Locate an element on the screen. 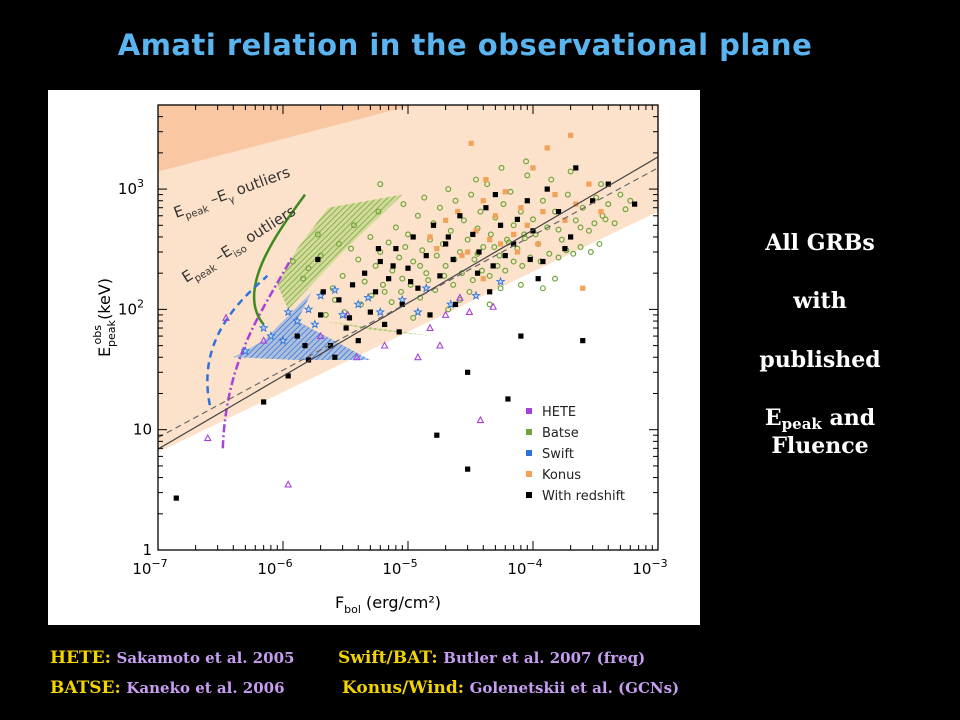 The height and width of the screenshot is (720, 960). reference-batse: BATSE: Kaneko et al. 2006 is located at coordinates (167, 688).